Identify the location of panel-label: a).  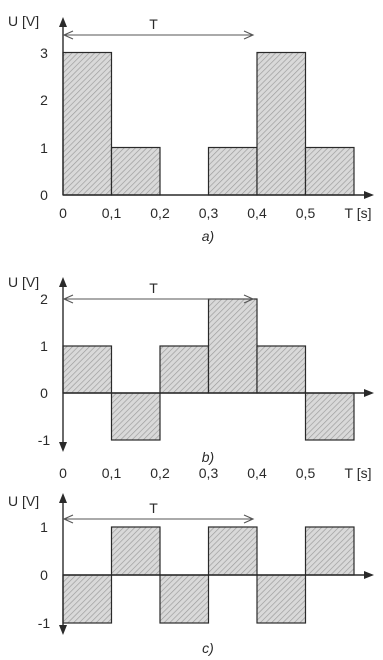
(208, 236).